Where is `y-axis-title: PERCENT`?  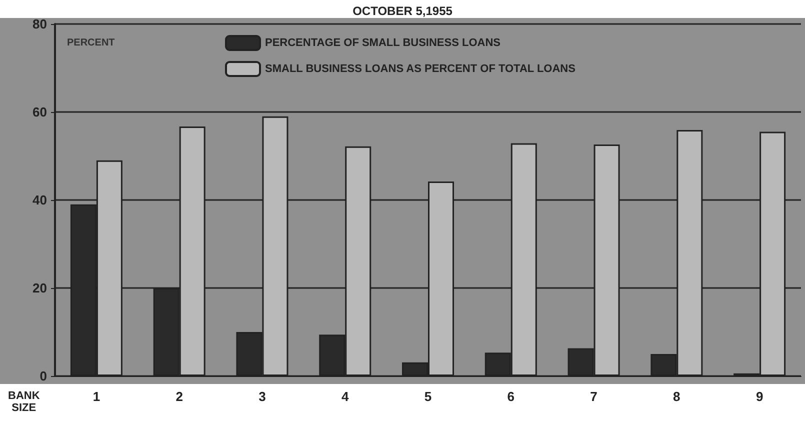
y-axis-title: PERCENT is located at coordinates (91, 43).